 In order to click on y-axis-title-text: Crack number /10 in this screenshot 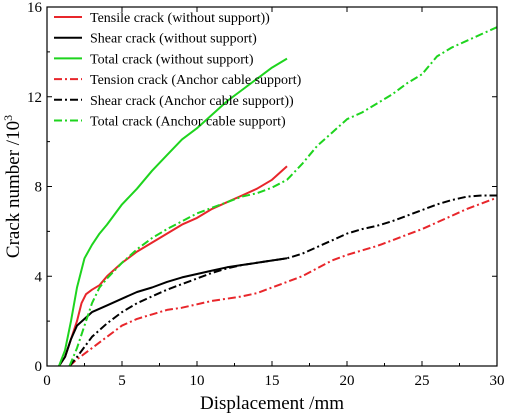, I will do `click(13, 189)`.